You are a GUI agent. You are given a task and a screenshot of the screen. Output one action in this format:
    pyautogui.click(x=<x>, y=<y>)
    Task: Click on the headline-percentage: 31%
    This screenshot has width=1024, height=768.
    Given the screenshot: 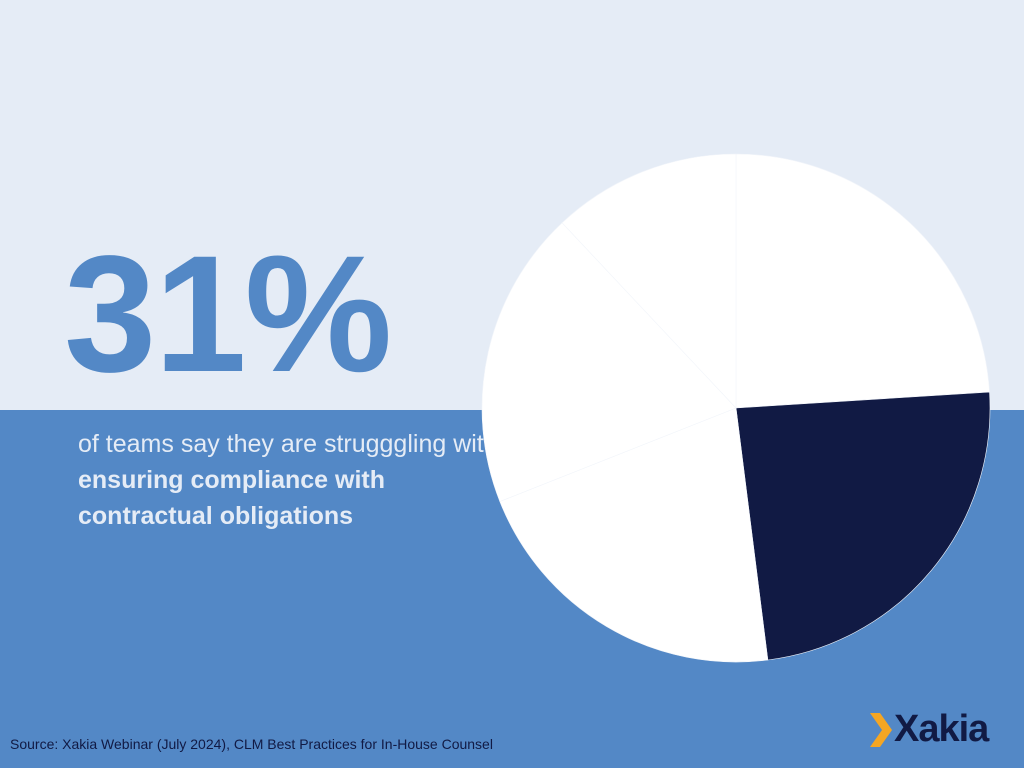 What is the action you would take?
    pyautogui.click(x=228, y=314)
    